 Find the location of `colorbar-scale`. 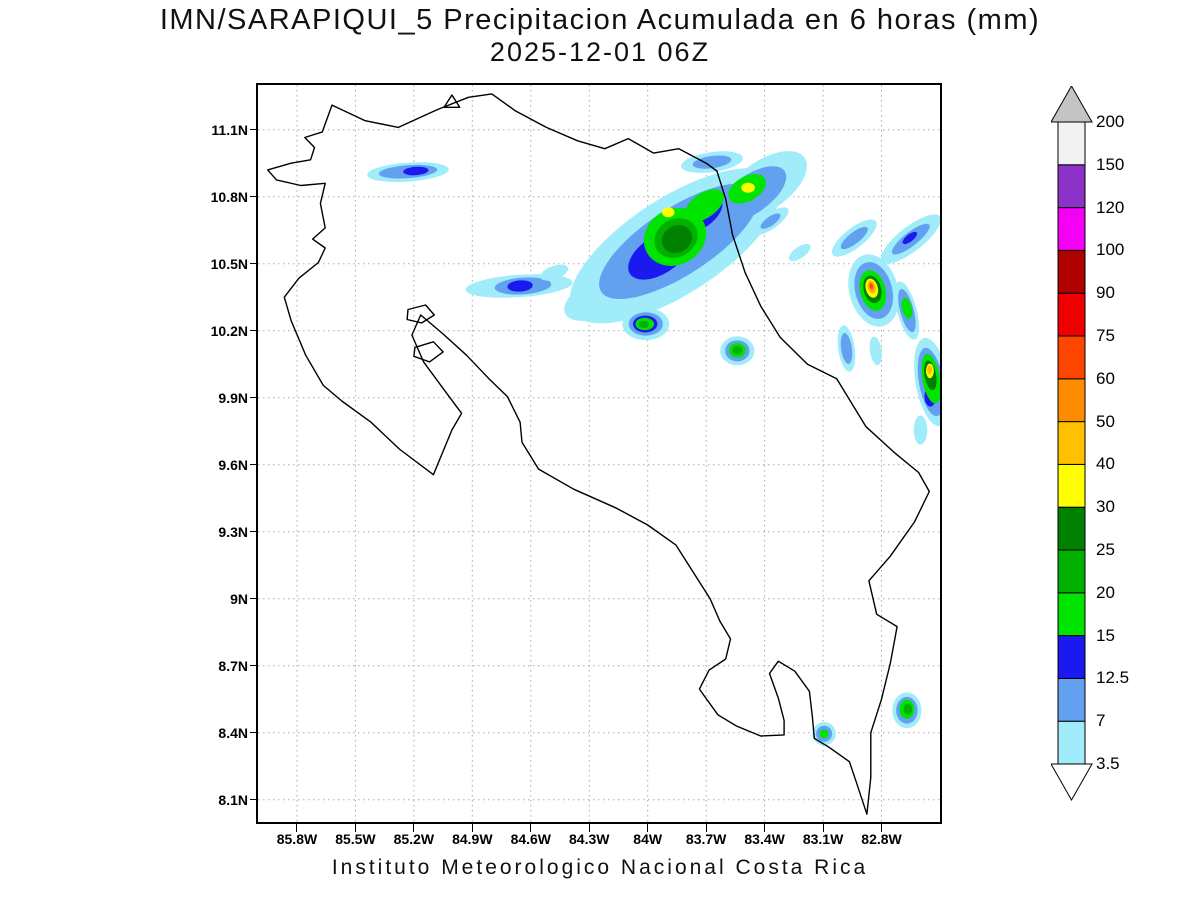

colorbar-scale is located at coordinates (1072, 444).